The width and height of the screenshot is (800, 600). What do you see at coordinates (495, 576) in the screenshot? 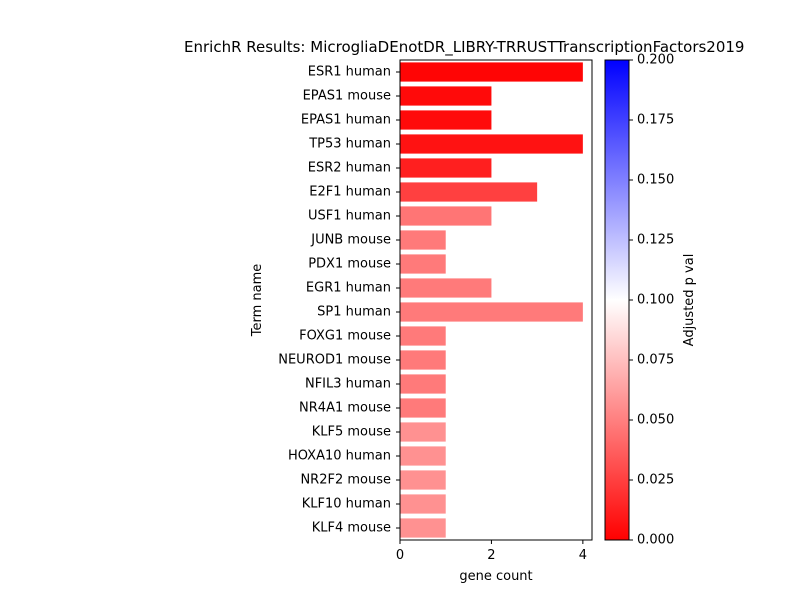
I see `x-axis-label: gene count` at bounding box center [495, 576].